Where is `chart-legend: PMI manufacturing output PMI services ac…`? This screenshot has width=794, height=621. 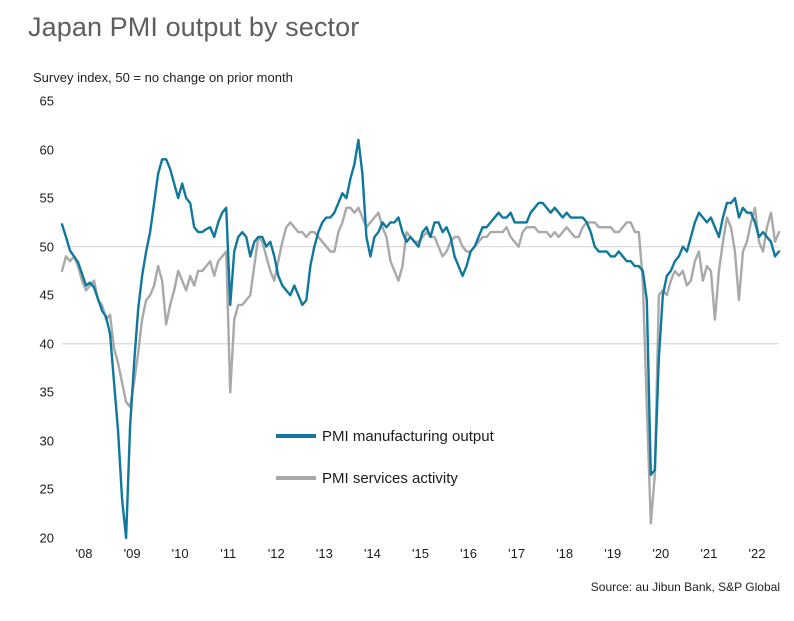 chart-legend: PMI manufacturing output PMI services ac… is located at coordinates (385, 457).